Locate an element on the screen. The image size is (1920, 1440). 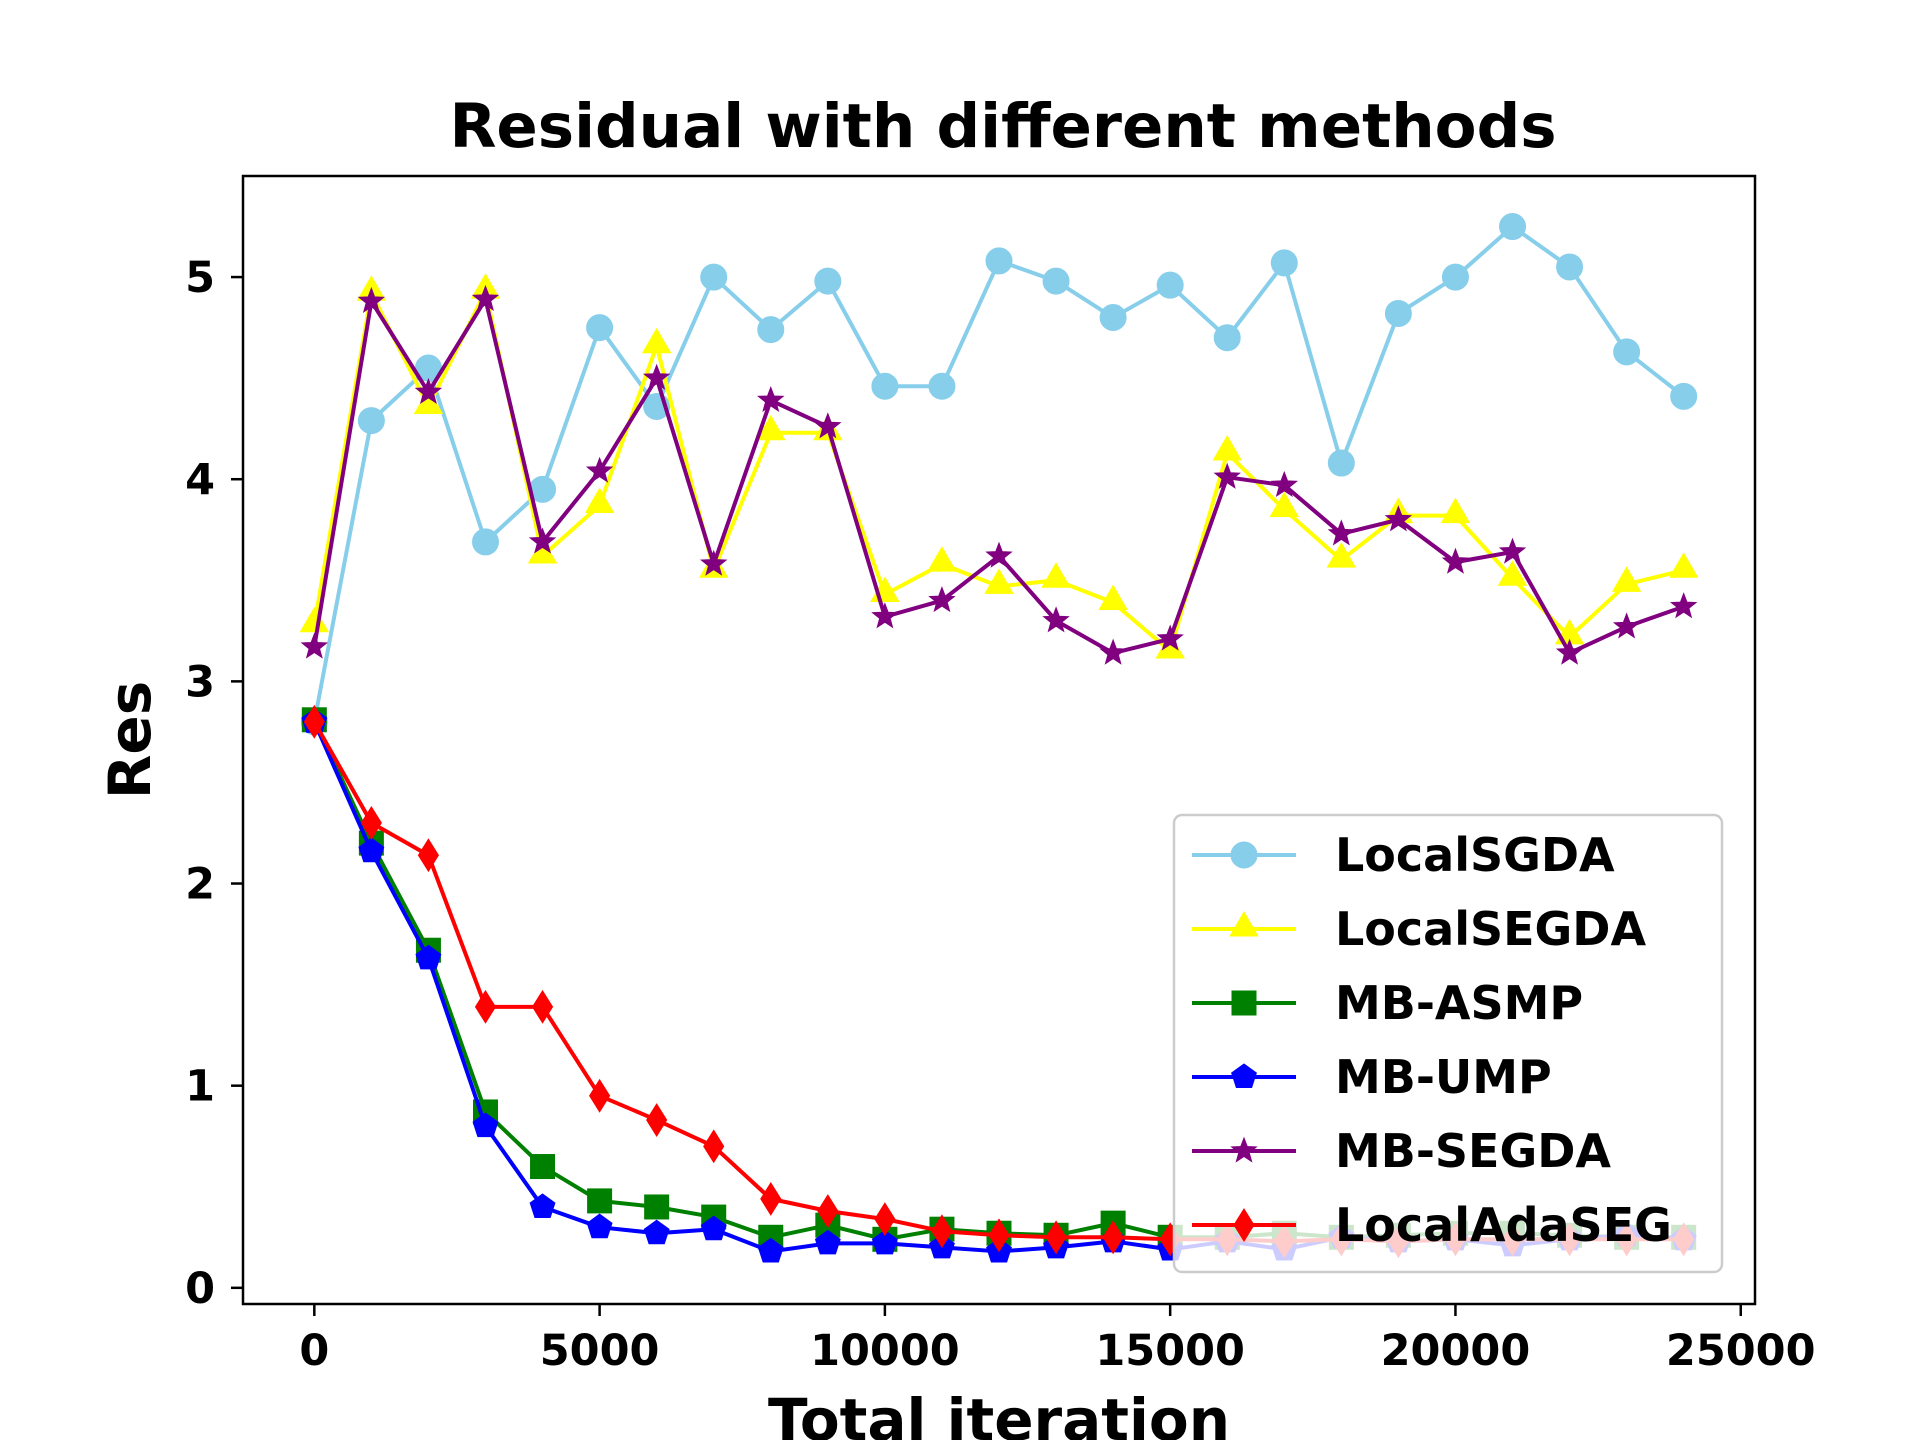
legend-item-mb-segda: MB-SEGDA is located at coordinates (1401, 1151).